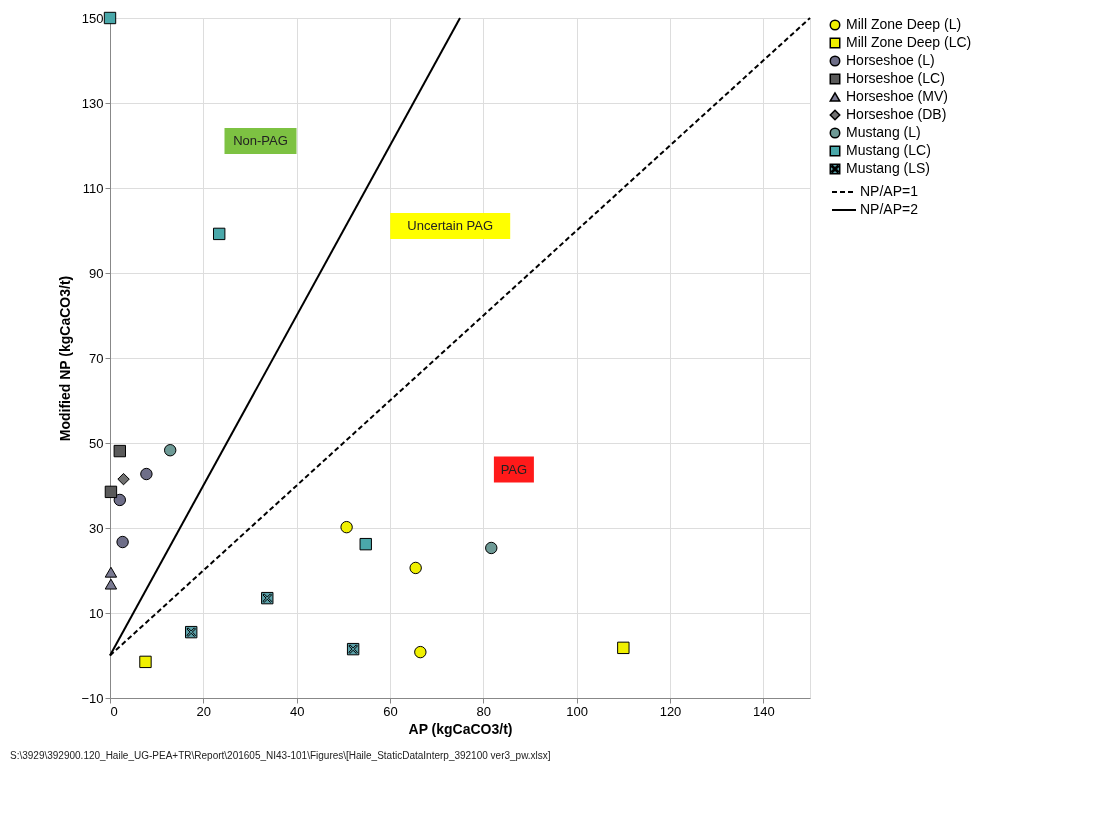 This screenshot has height=830, width=1098. Describe the element at coordinates (96, 443) in the screenshot. I see `y-tick-label: 50` at that location.